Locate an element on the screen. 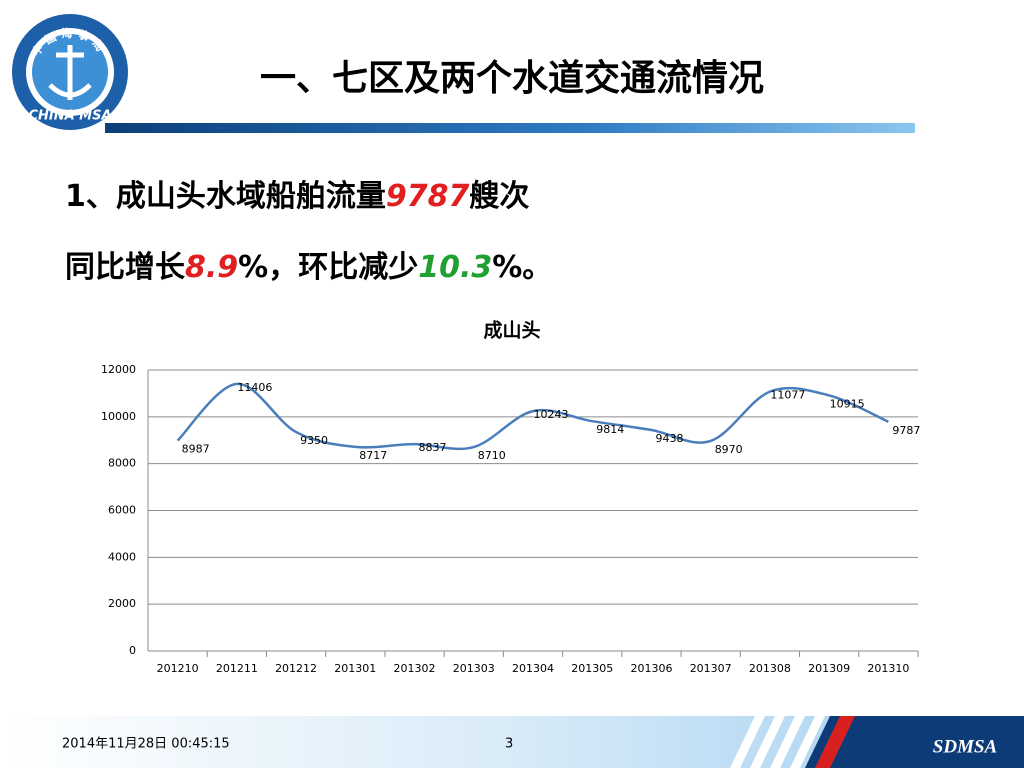 The height and width of the screenshot is (768, 1024). x-tick-label: 201303 is located at coordinates (474, 668).